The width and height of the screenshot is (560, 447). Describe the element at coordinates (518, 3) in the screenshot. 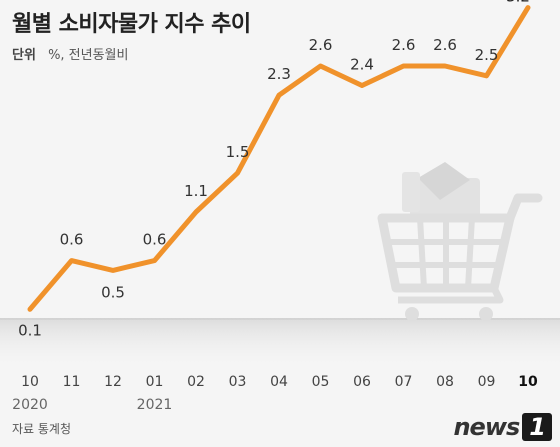

I see `value-label: 3.2` at that location.